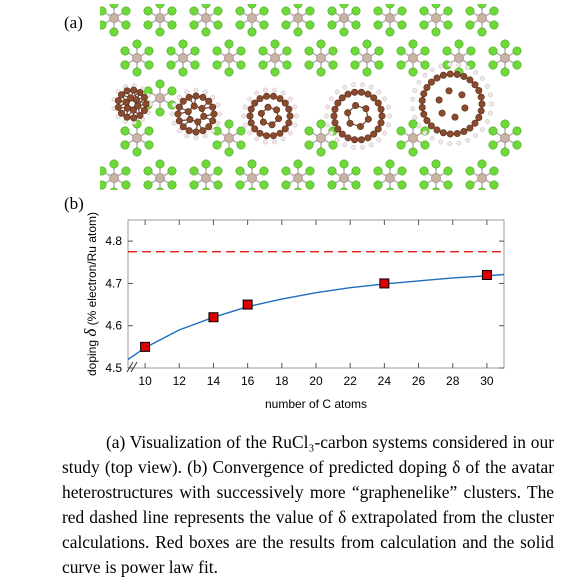 The image size is (572, 584). What do you see at coordinates (73, 22) in the screenshot?
I see `panel-a-label: (a)` at bounding box center [73, 22].